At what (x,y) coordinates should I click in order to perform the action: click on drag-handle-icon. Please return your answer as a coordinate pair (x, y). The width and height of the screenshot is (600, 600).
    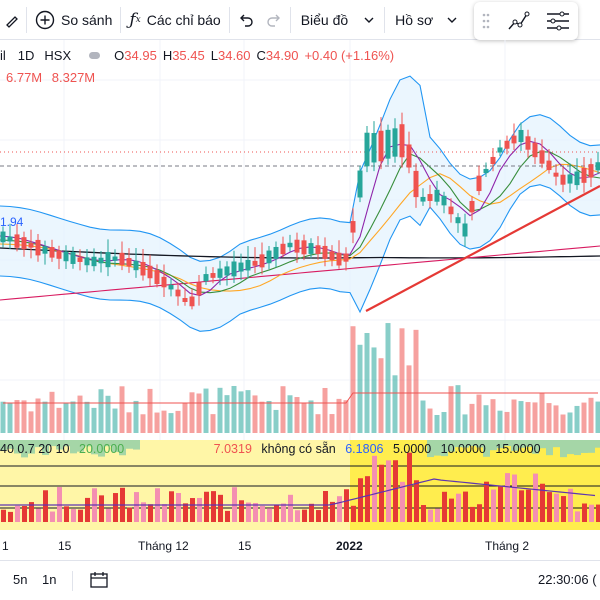
    Looking at the image, I should click on (486, 21).